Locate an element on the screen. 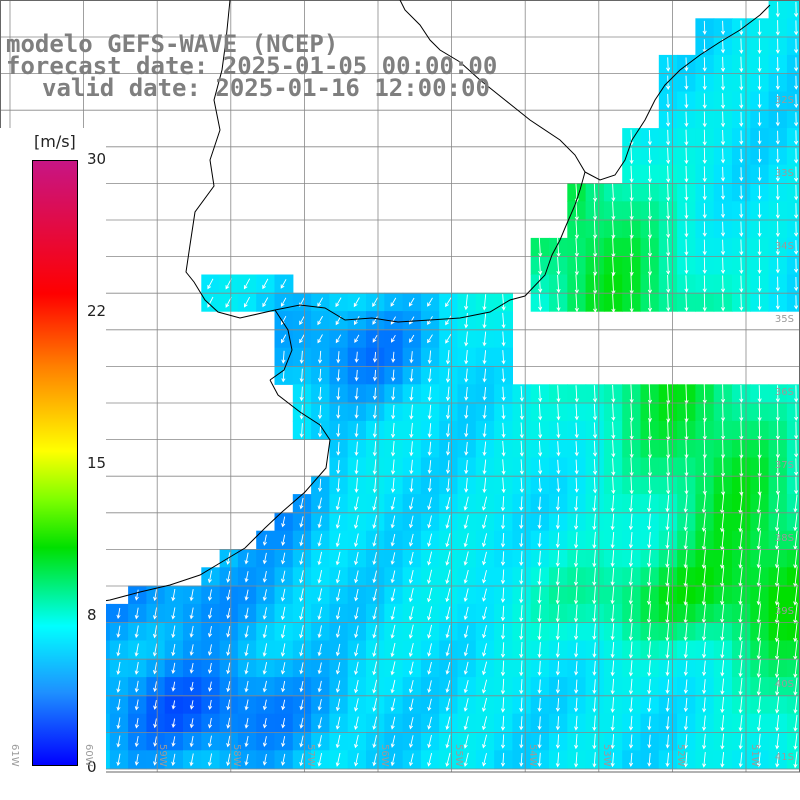  lat-label: 33S is located at coordinates (784, 173).